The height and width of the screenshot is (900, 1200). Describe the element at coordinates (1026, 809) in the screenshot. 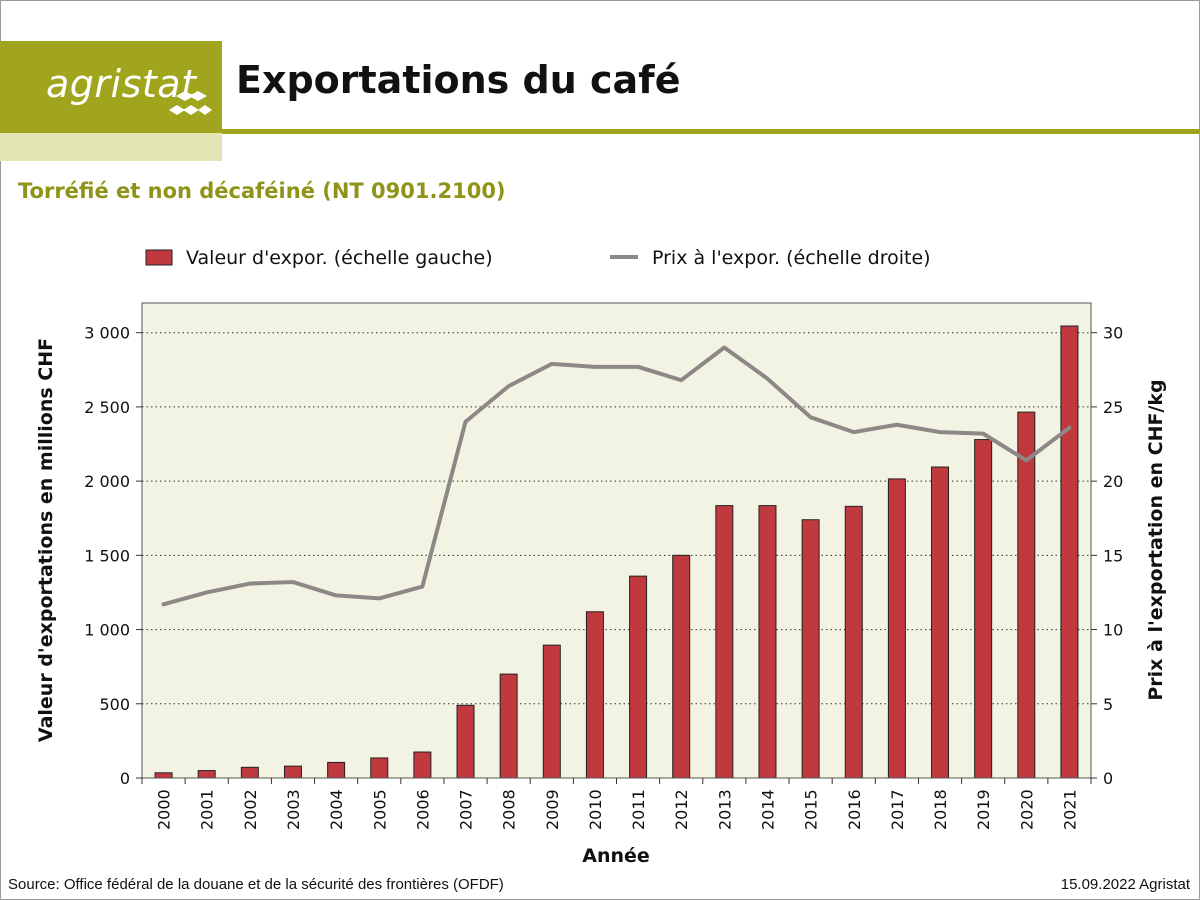

I see `x-axis-tick-label: 2020` at that location.